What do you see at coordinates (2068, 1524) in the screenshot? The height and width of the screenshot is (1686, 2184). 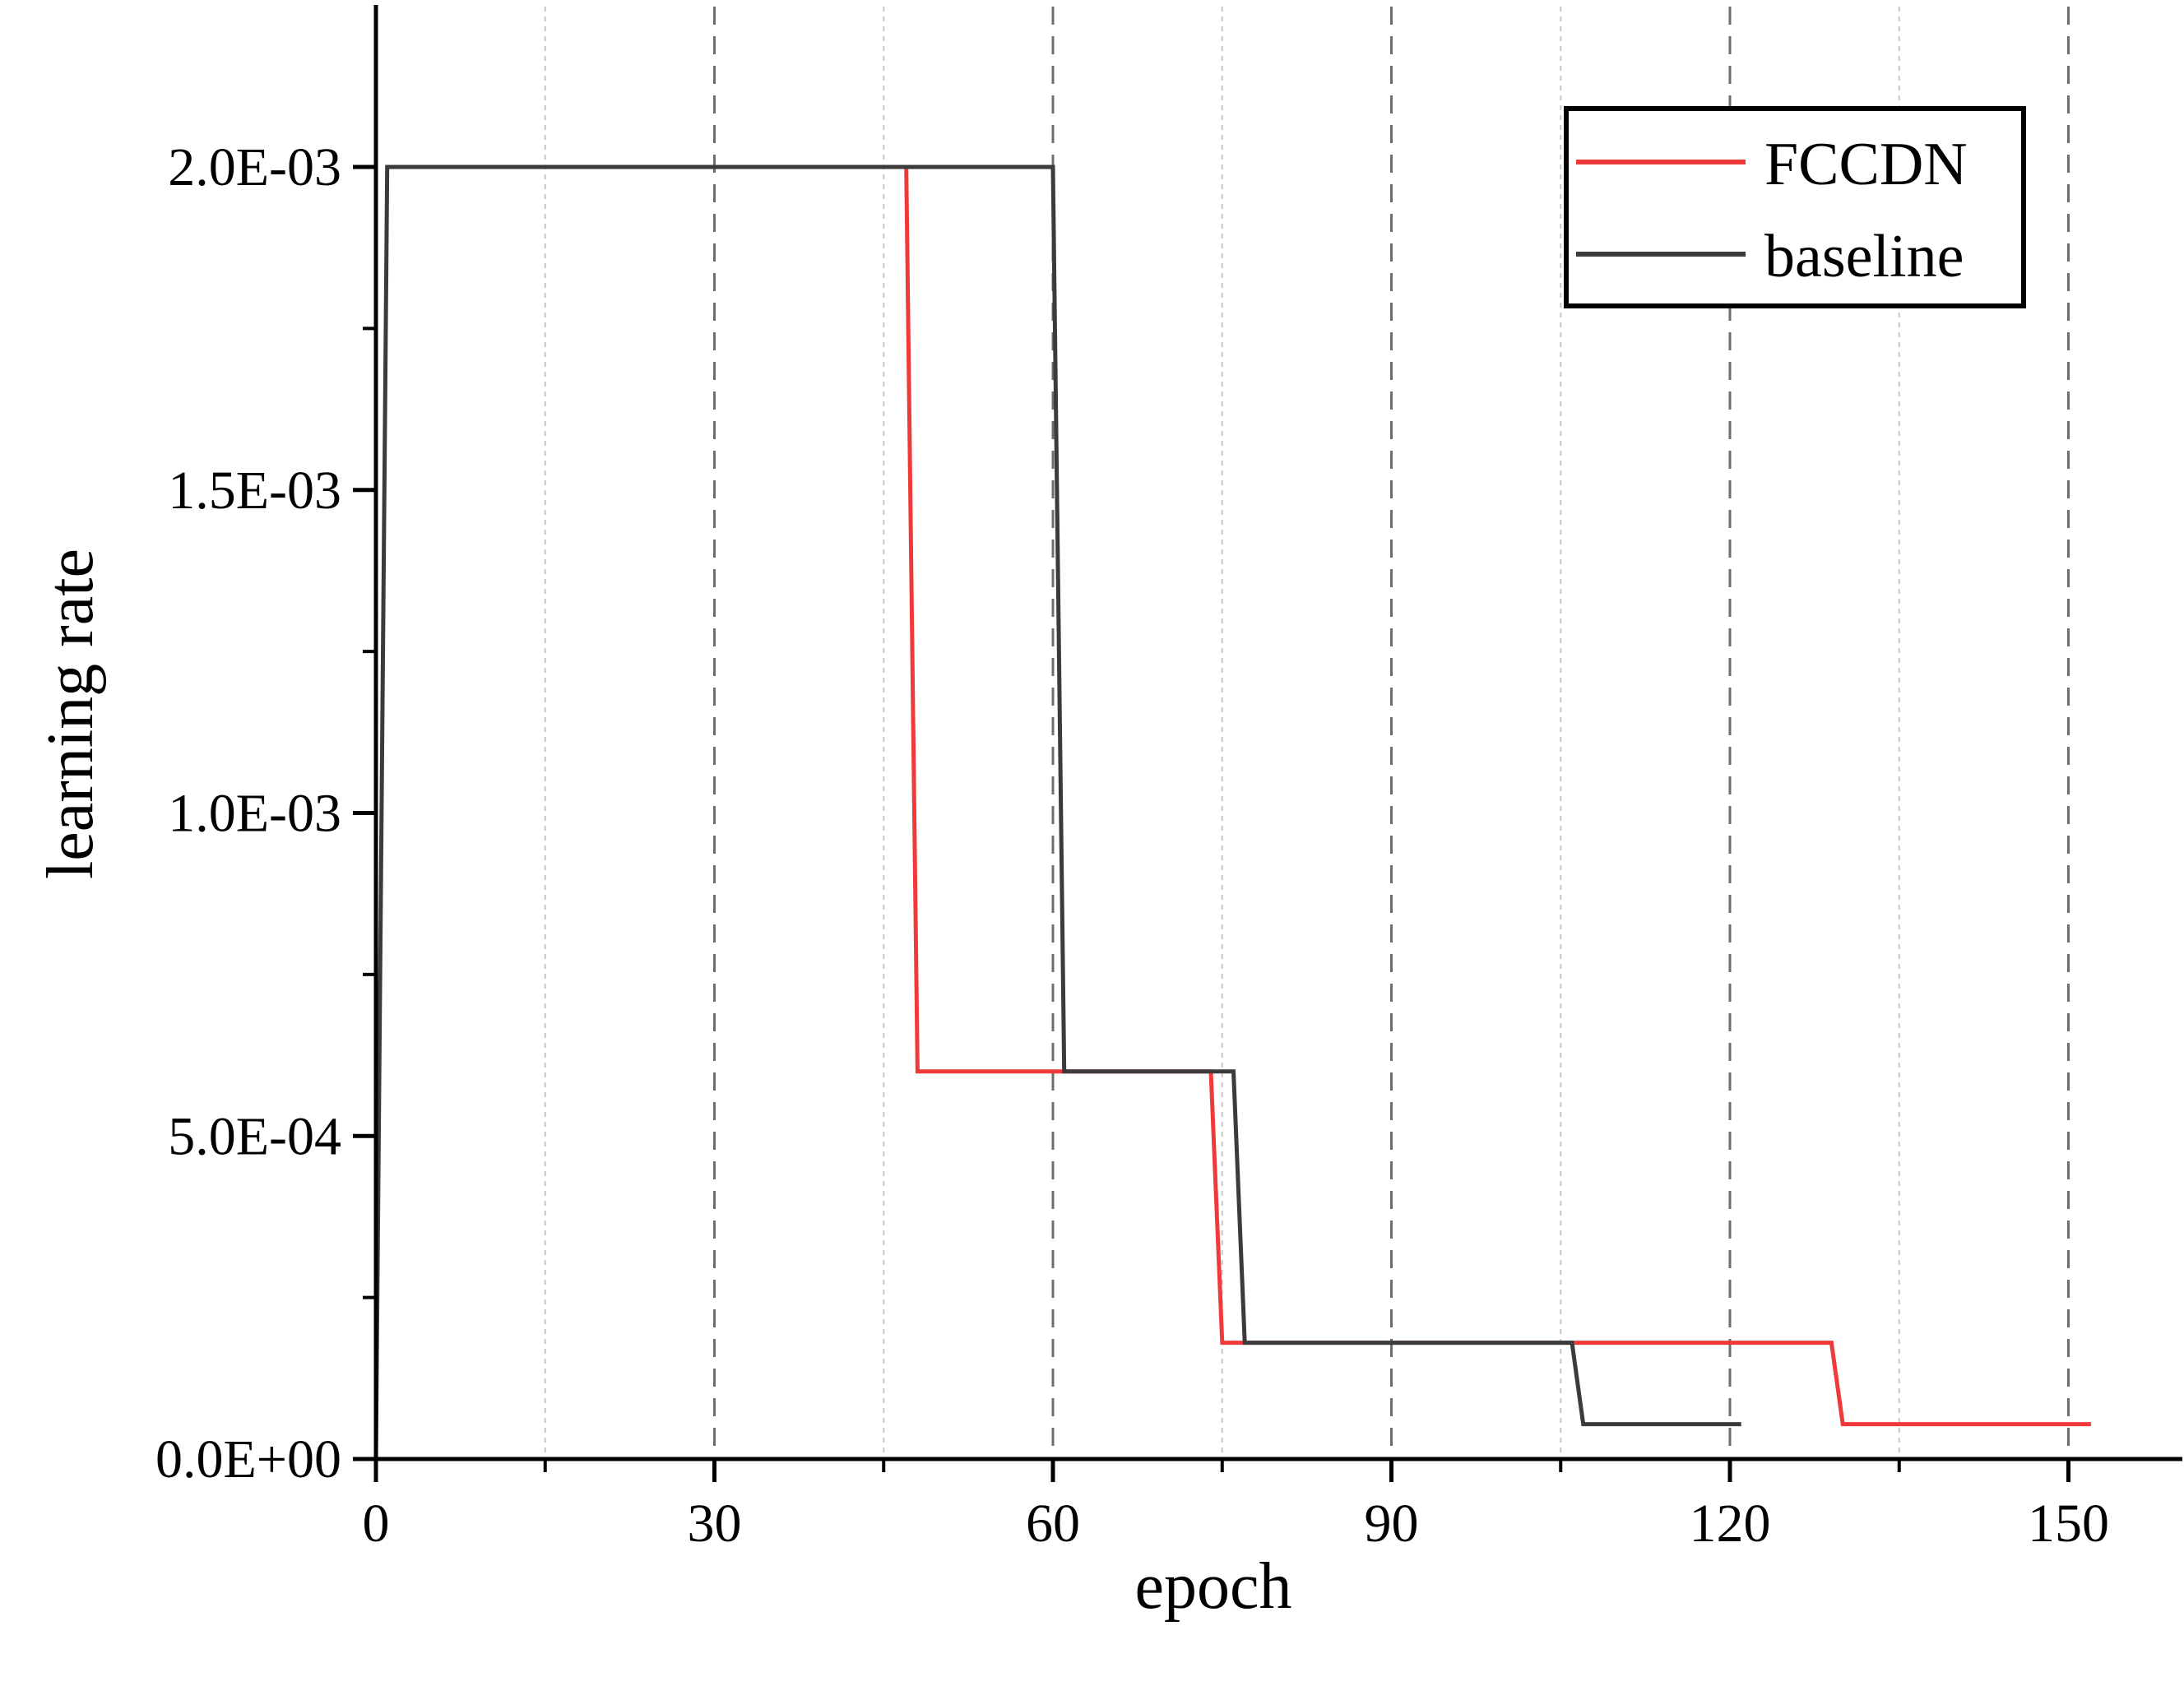 I see `x-tick-label: 150` at bounding box center [2068, 1524].